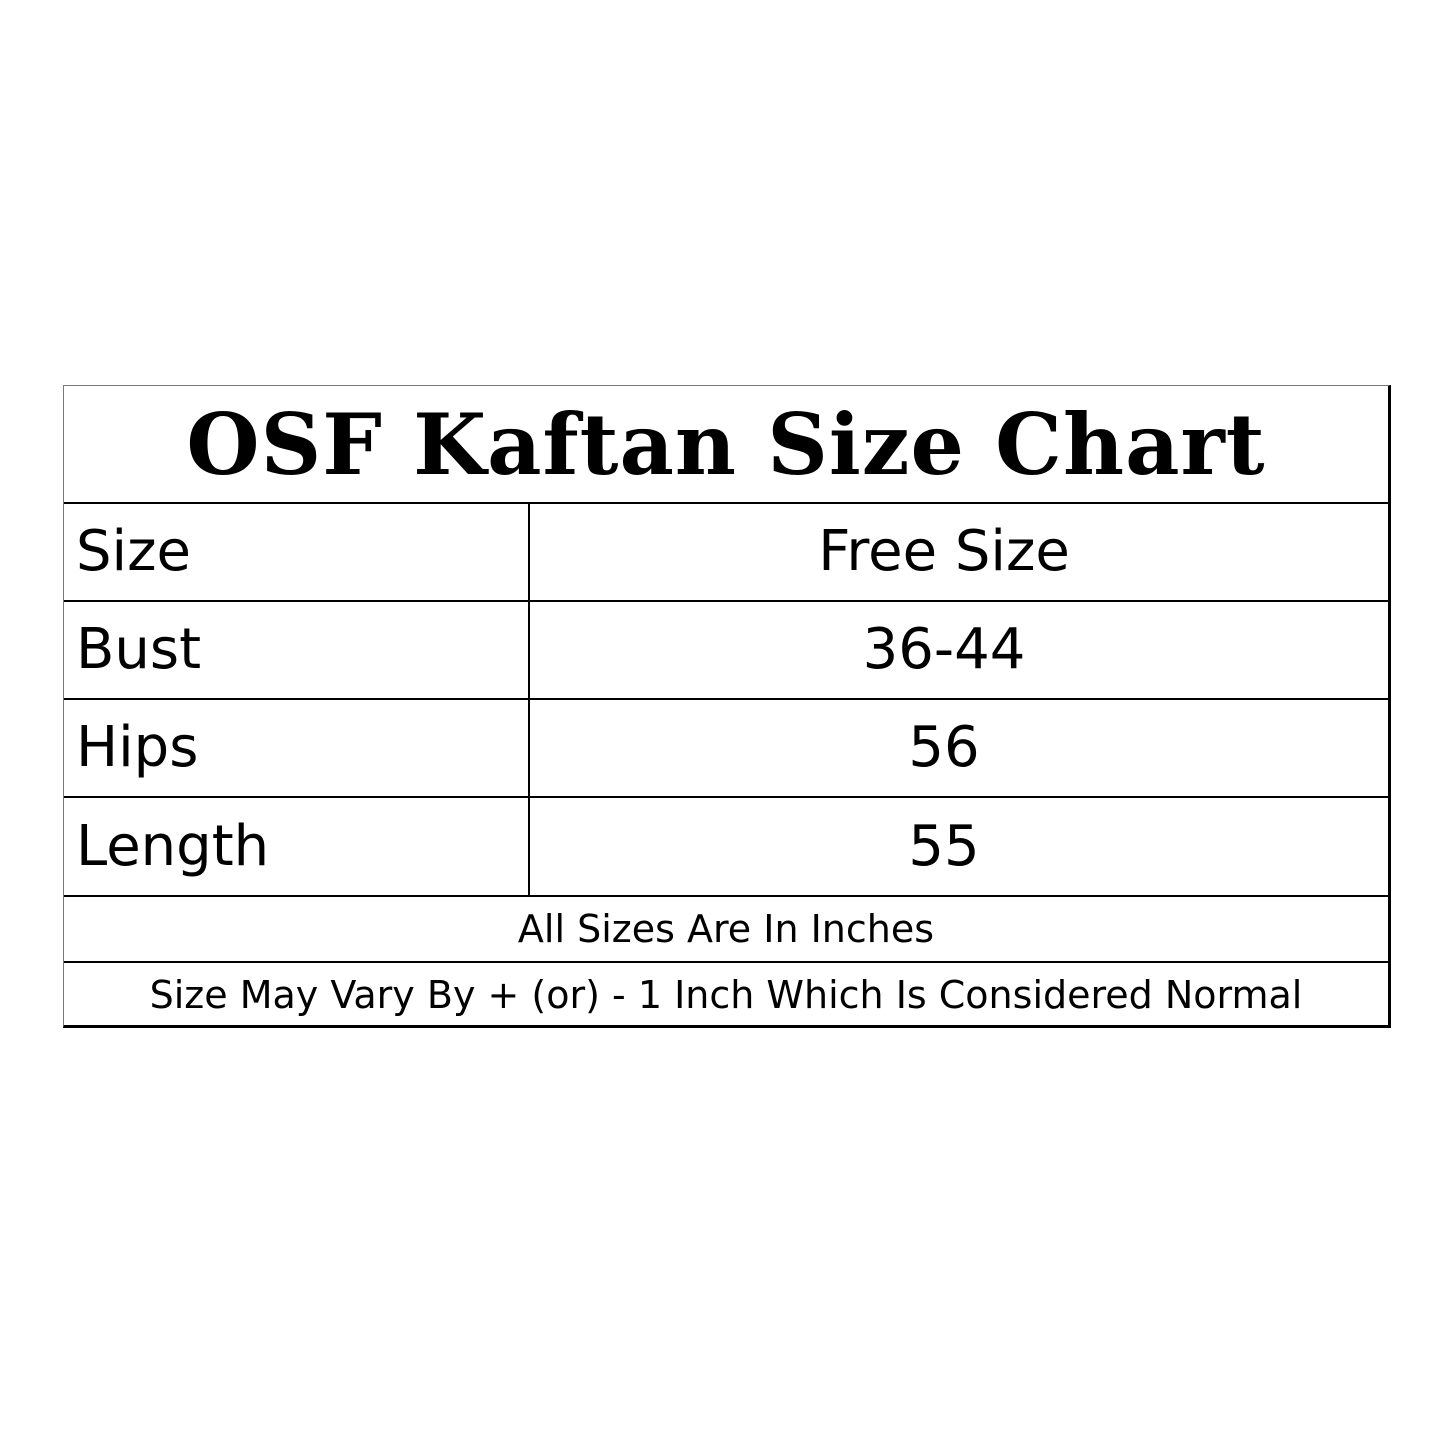  I want to click on table-row: Length 55, so click(726, 847).